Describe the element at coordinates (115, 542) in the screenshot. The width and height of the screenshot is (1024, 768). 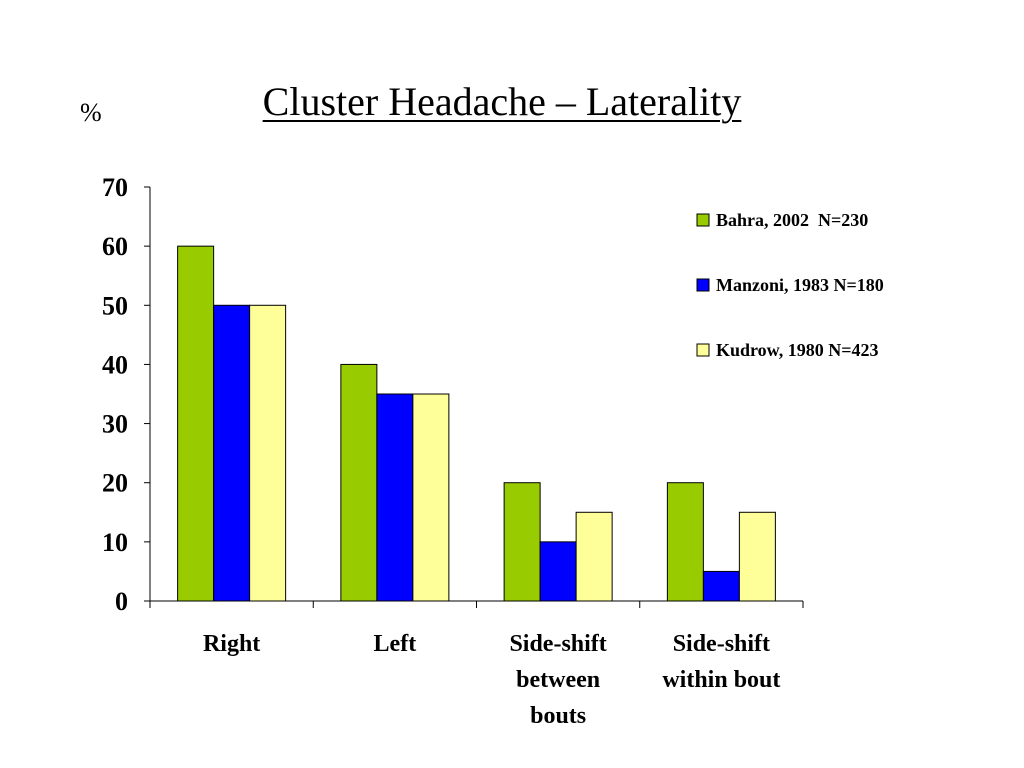
I see `y-tick-label: 10` at that location.